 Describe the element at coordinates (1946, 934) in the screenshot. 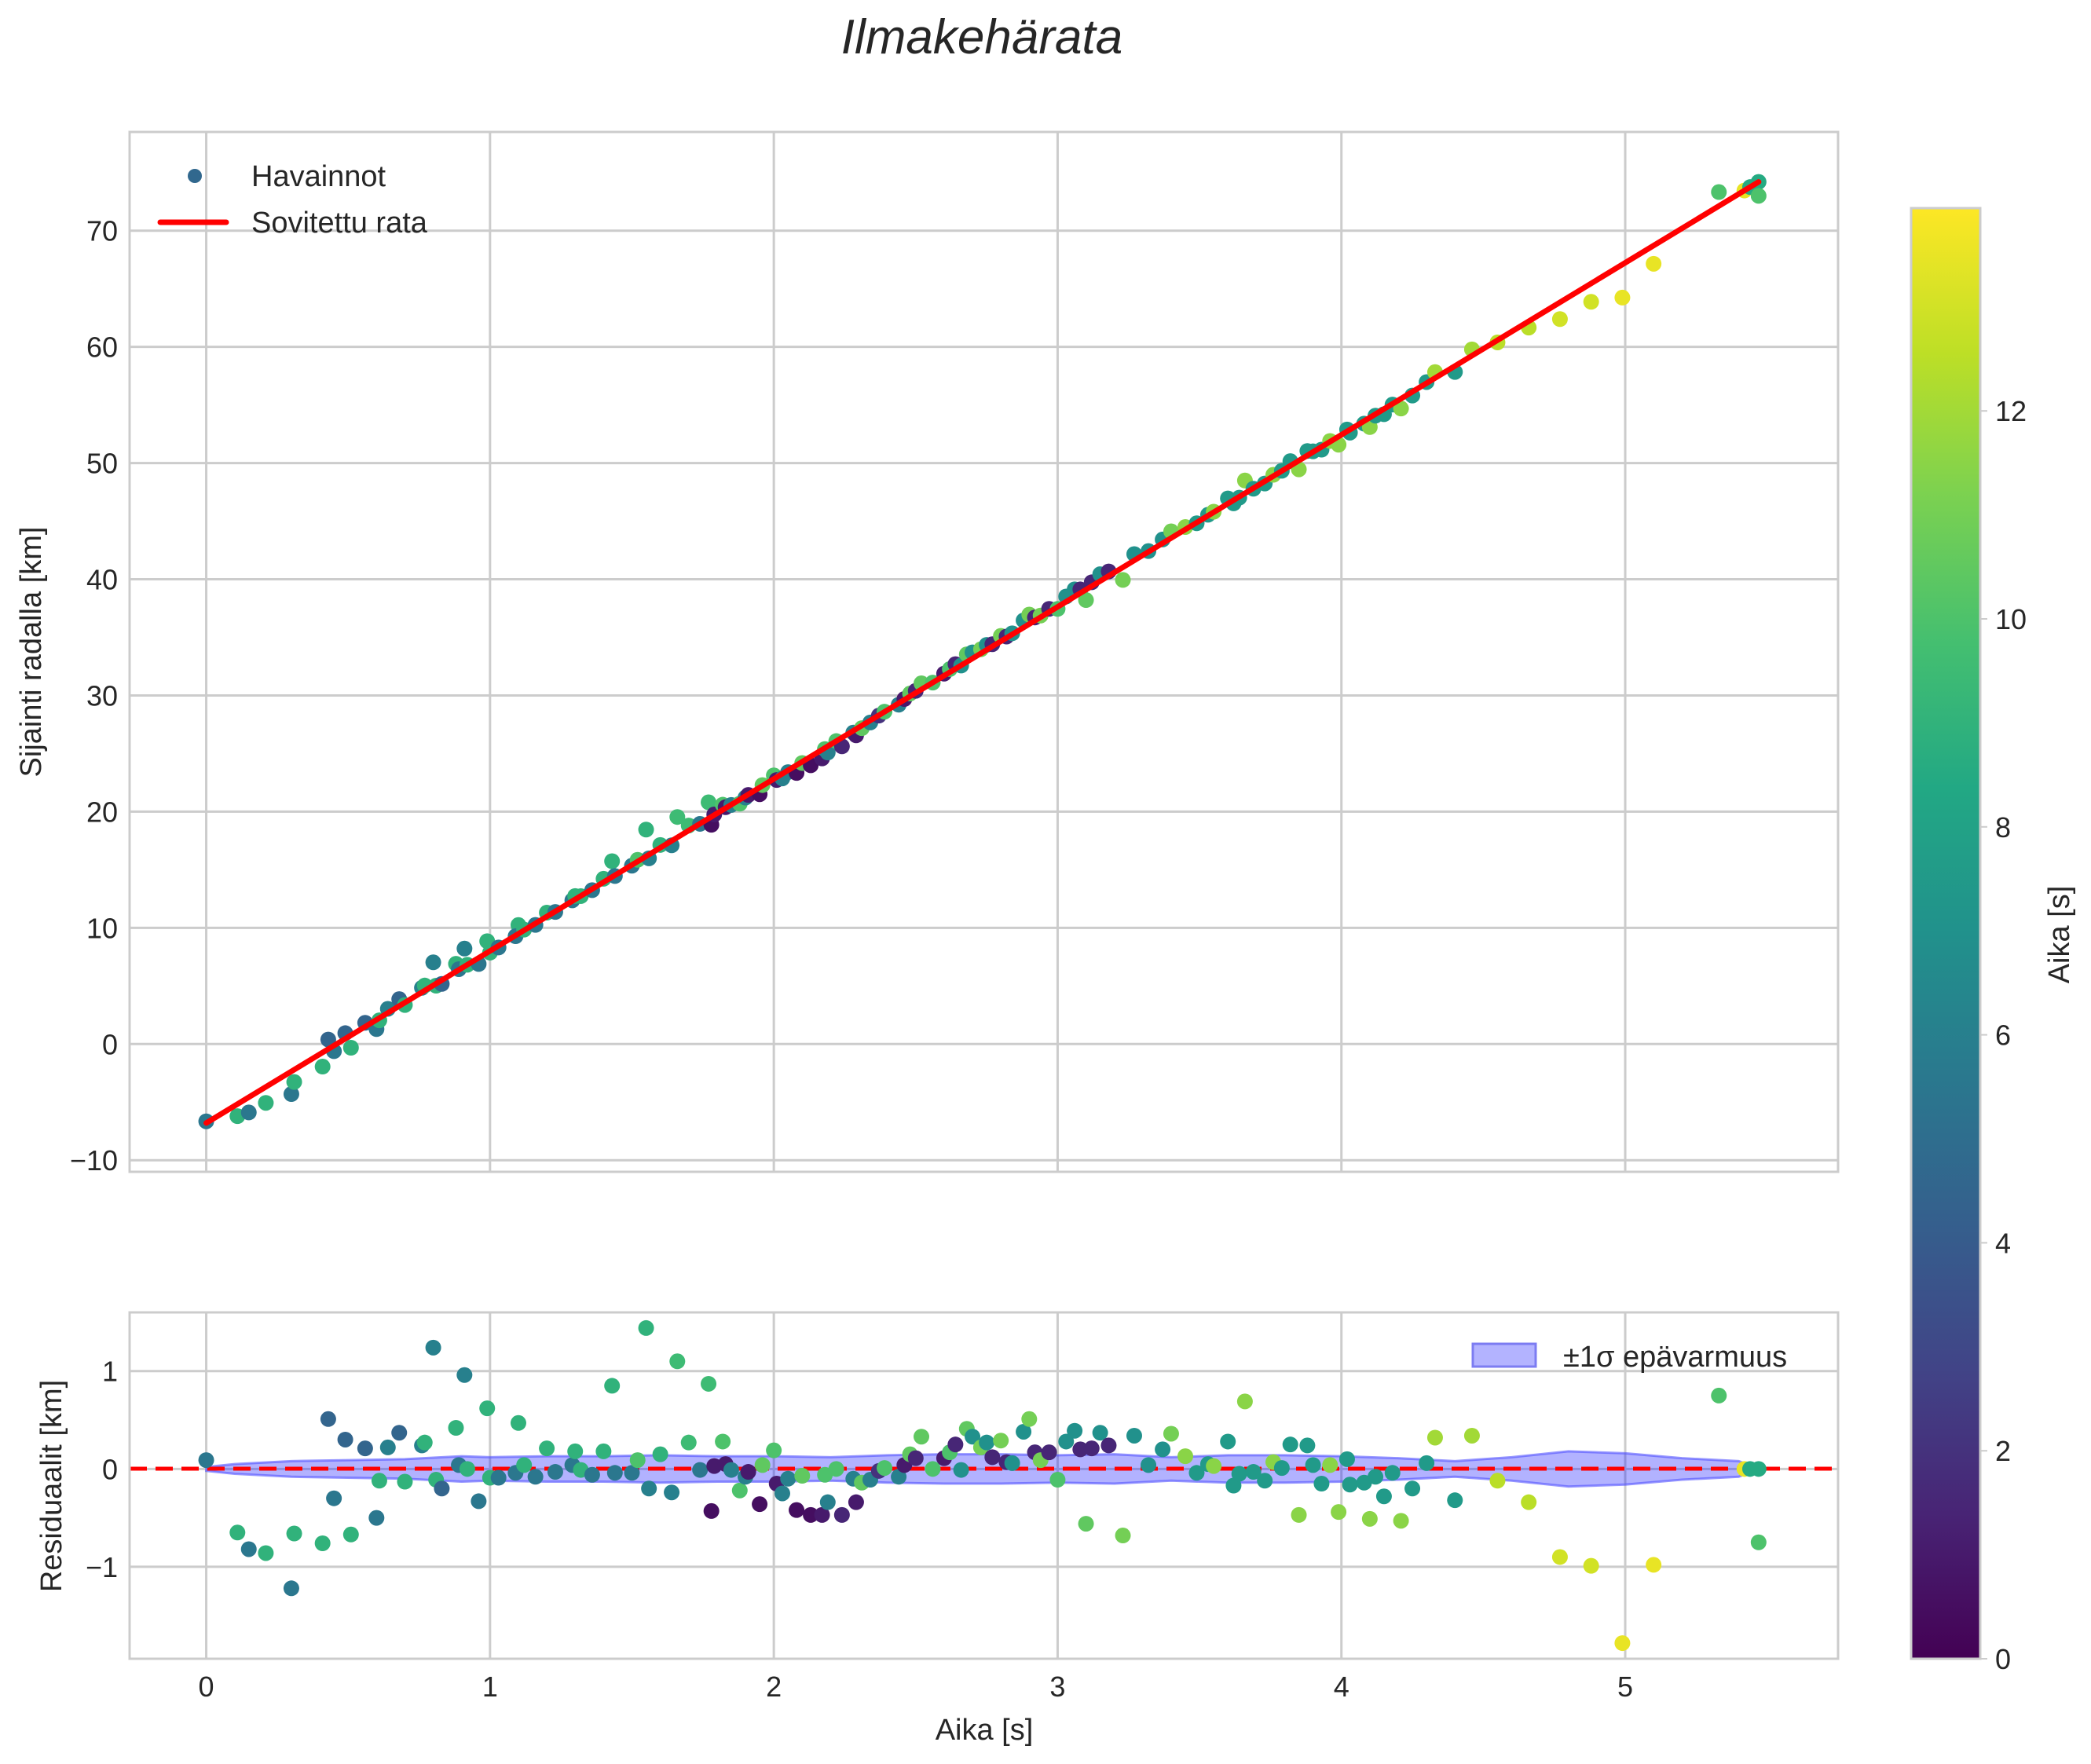

I see `colorbar-gradient` at that location.